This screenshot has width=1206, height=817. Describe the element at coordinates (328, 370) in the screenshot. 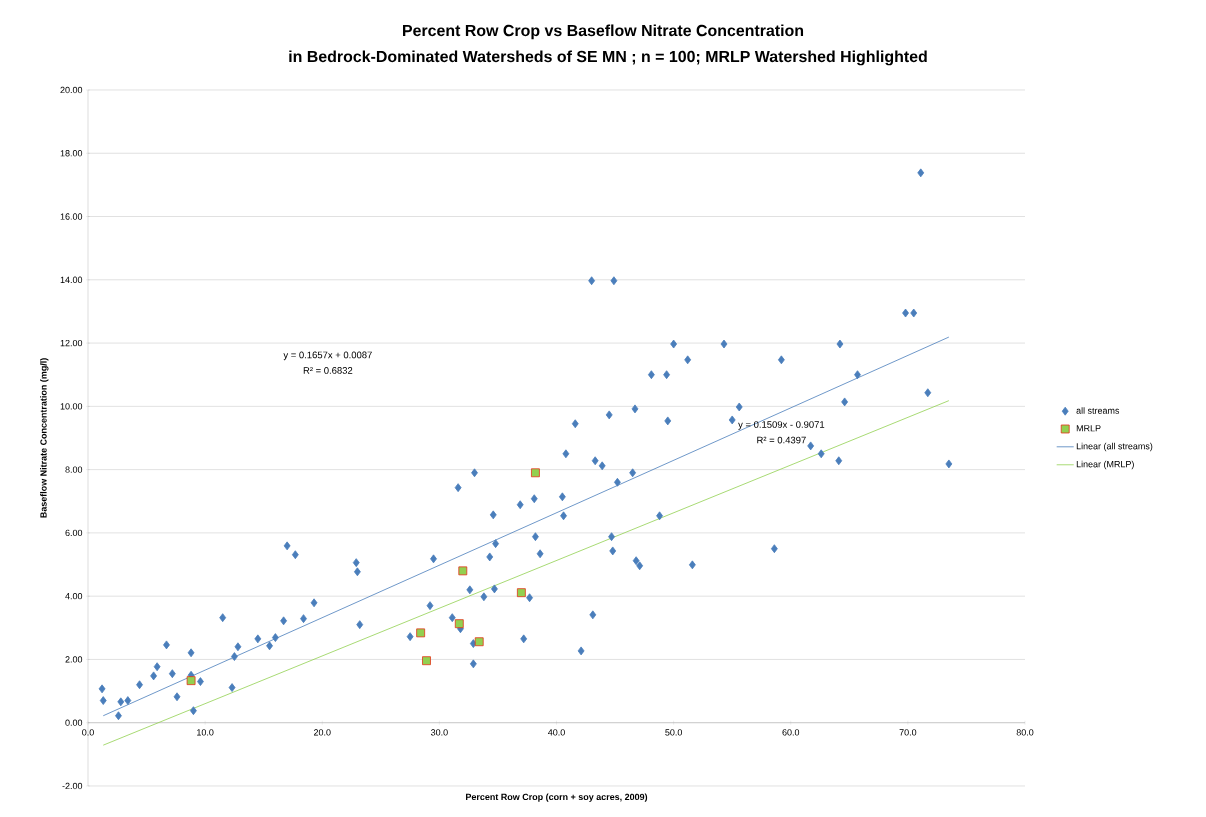

I see `annotation: R² = 0.6832` at that location.